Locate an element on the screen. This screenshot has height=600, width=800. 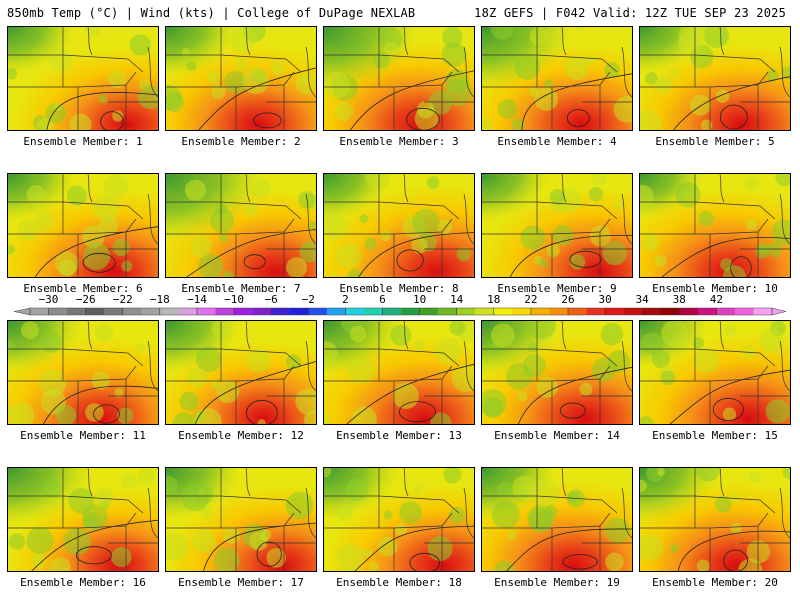
ensemble-member-label: Ensemble Member: 15 is located at coordinates (715, 435).